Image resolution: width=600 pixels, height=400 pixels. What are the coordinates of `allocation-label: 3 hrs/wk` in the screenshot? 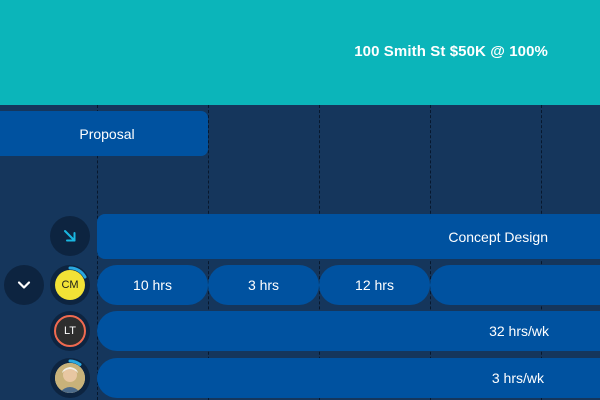 It's located at (517, 378).